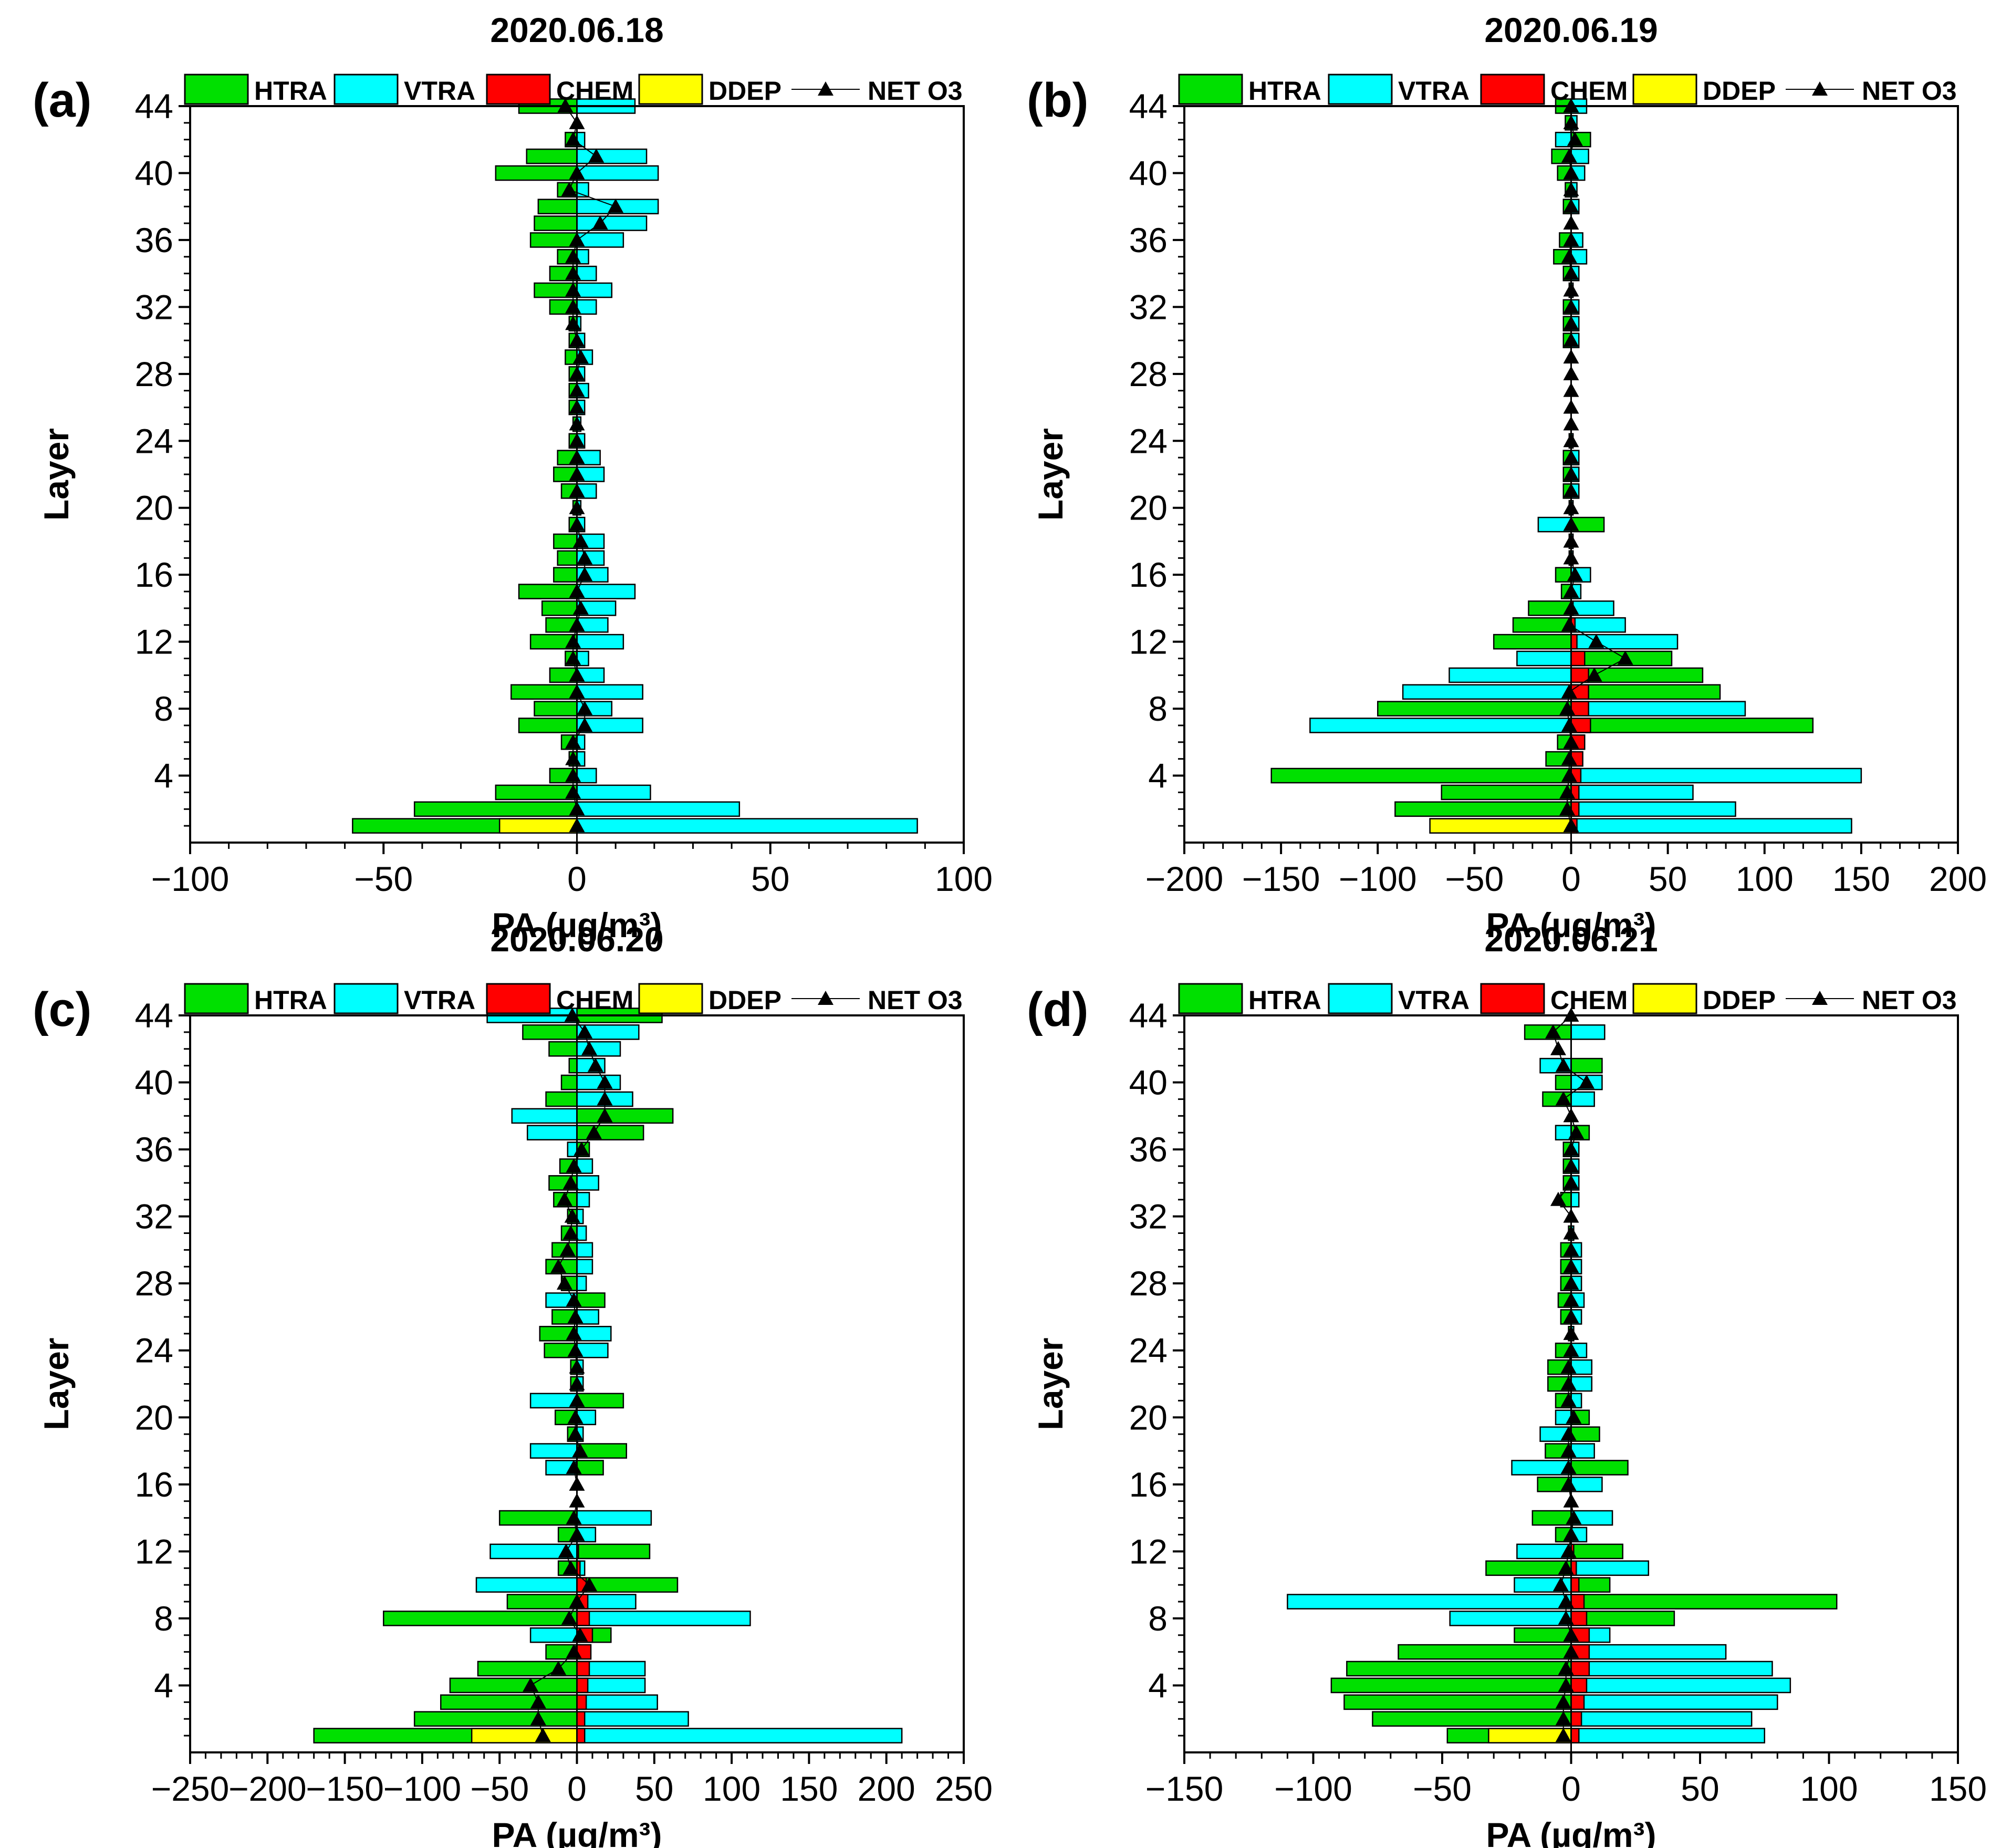  I want to click on legend-label-net: NET O3, so click(915, 91).